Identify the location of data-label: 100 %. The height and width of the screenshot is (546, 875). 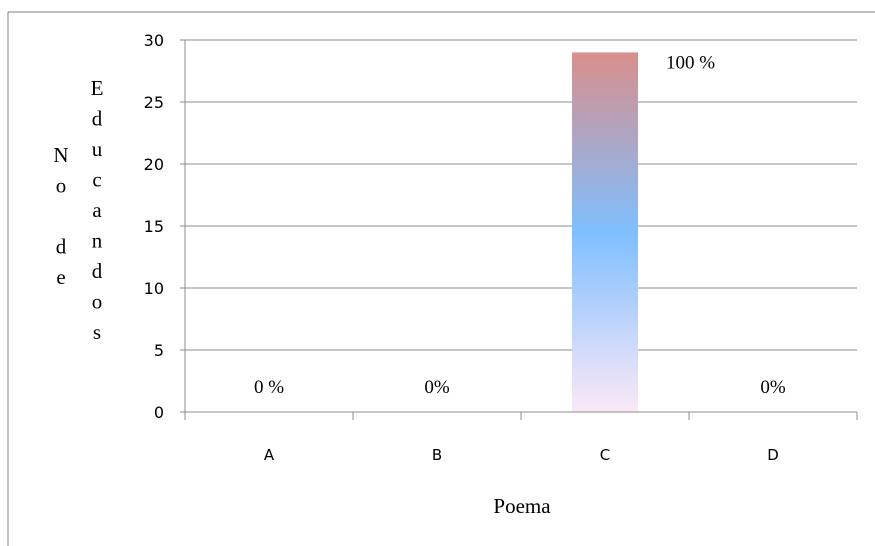
(690, 62).